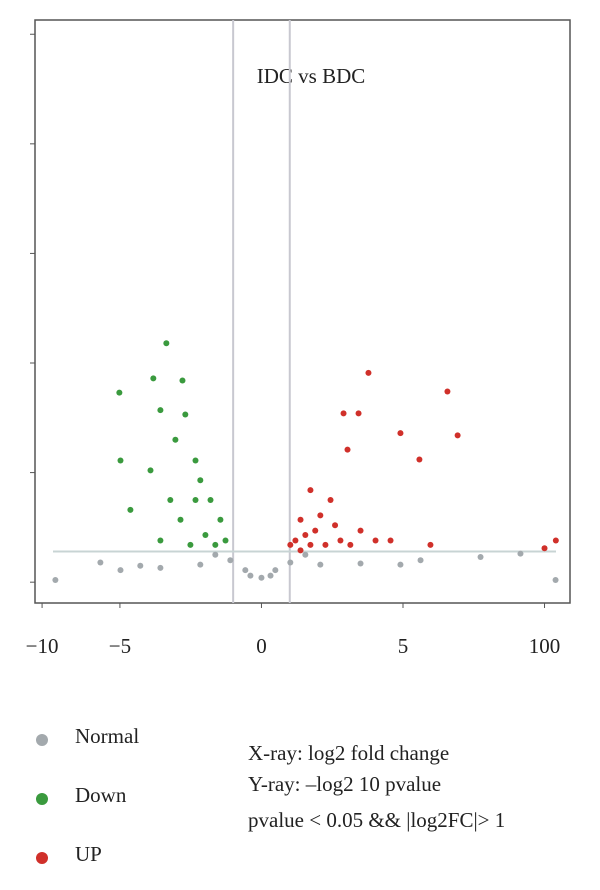 The width and height of the screenshot is (600, 890). I want to click on x-tick-label: −5, so click(120, 646).